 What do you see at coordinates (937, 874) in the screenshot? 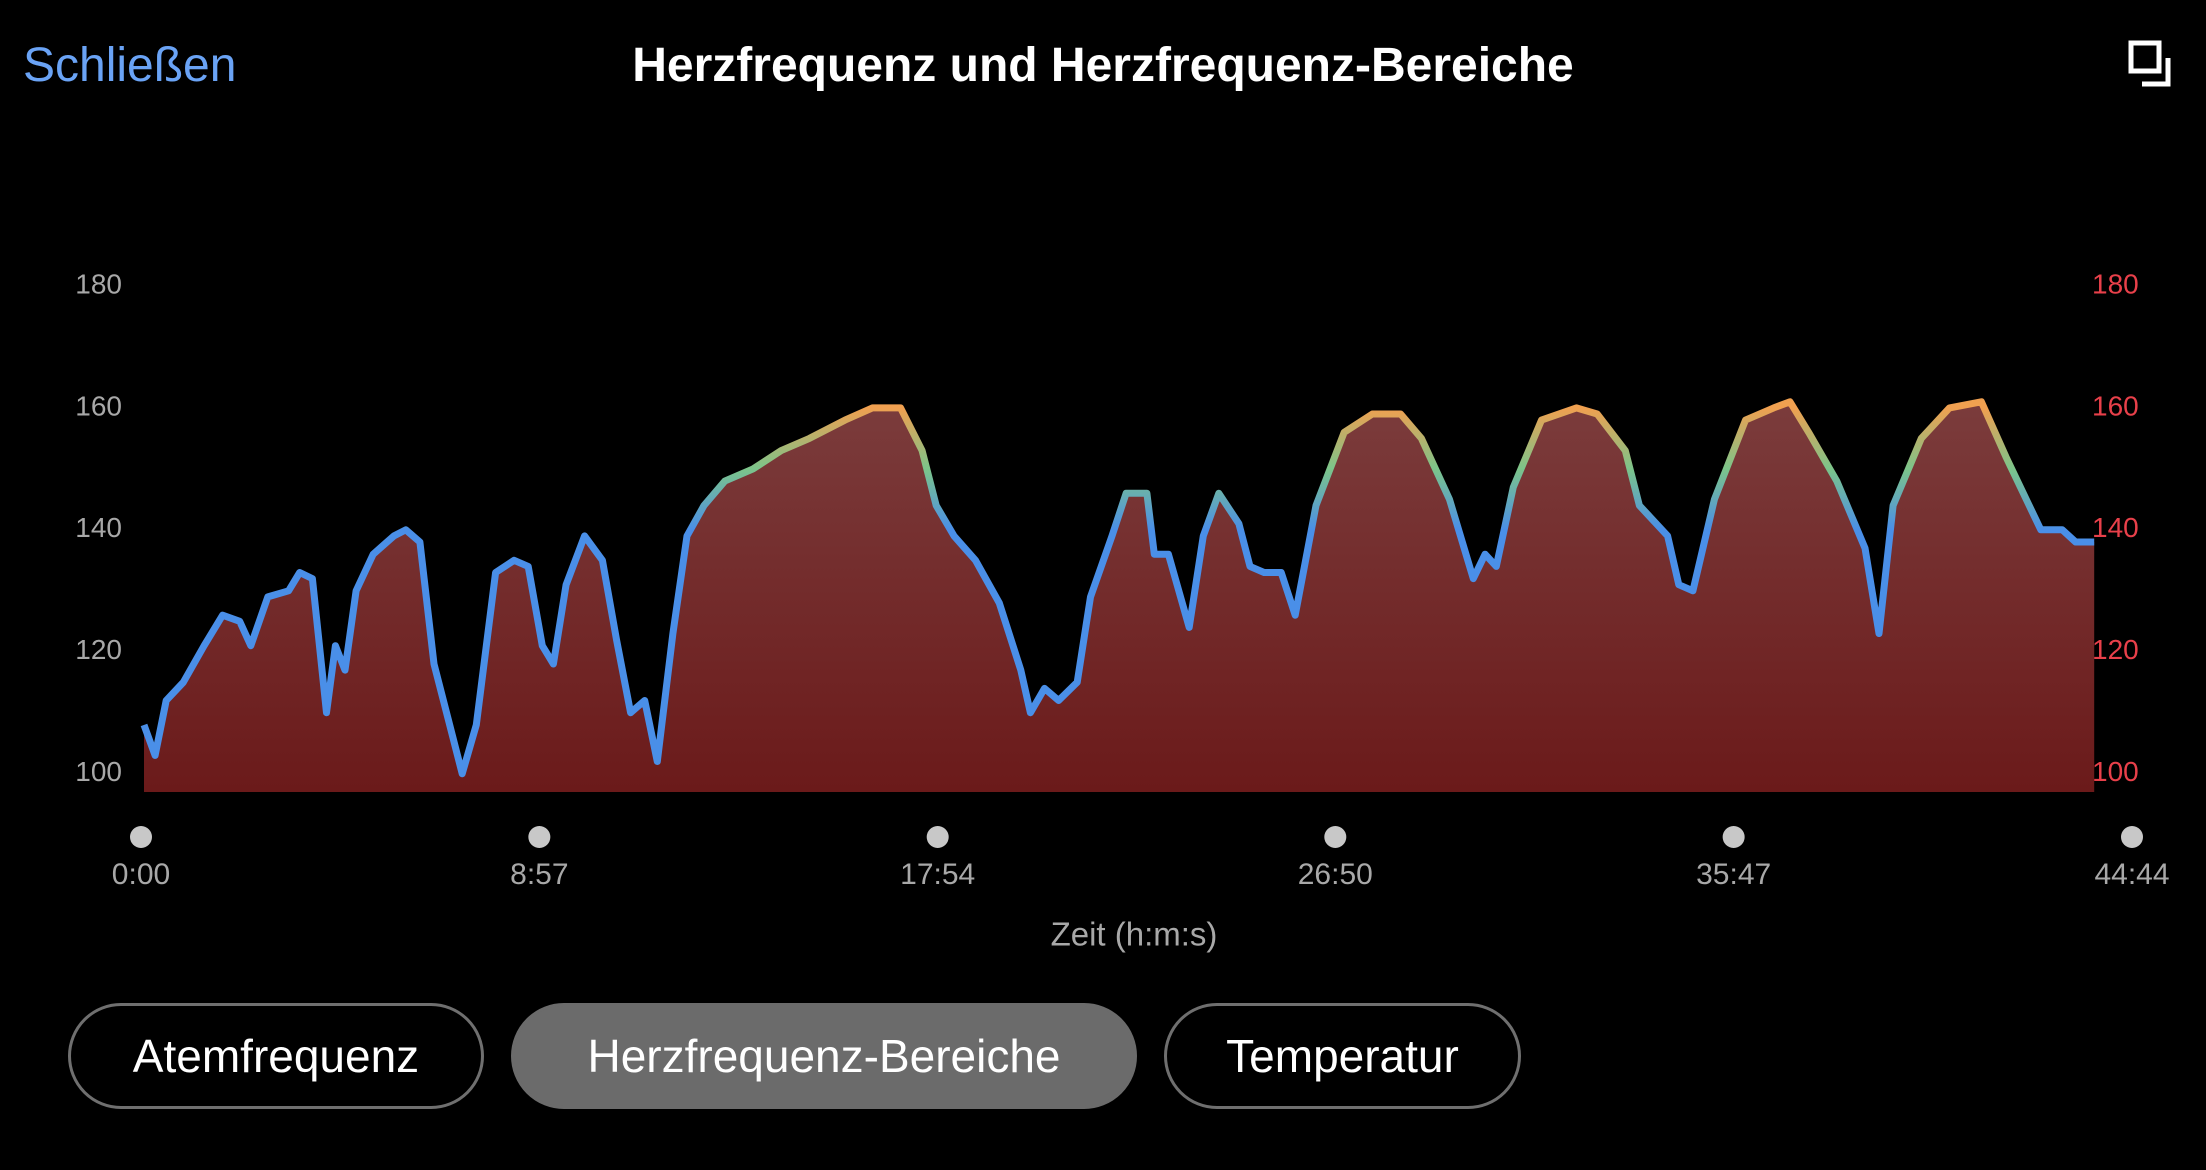
I see `x-tick-label: 17:54` at bounding box center [937, 874].